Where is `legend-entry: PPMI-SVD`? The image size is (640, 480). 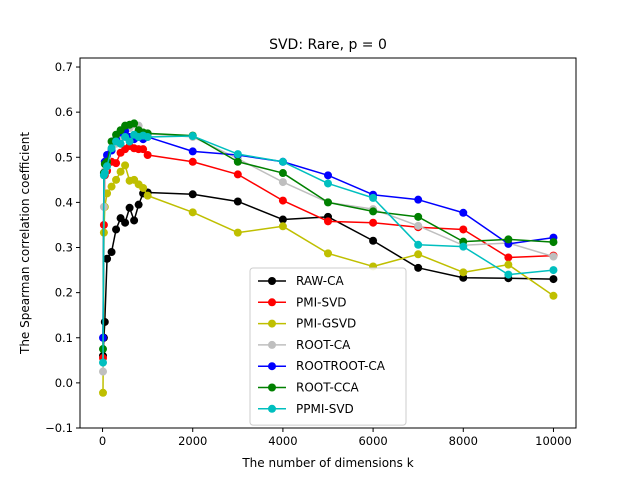 legend-entry: PPMI-SVD is located at coordinates (306, 409).